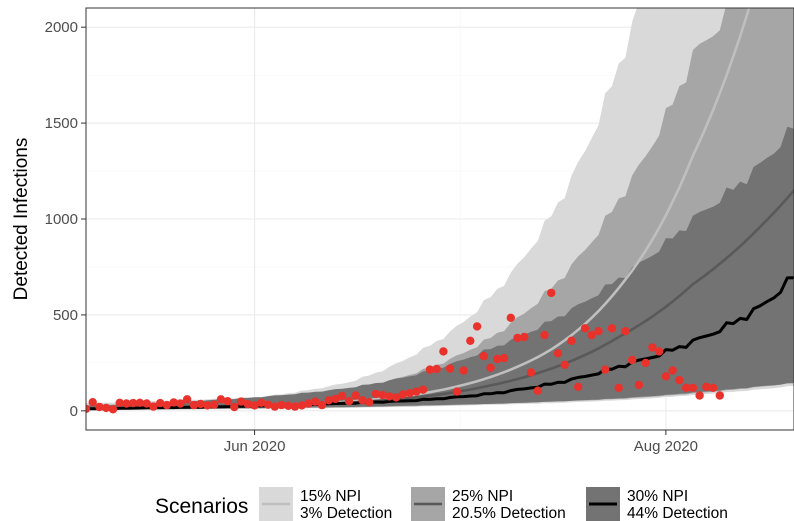  Describe the element at coordinates (509, 513) in the screenshot. I see `legend-label-line2: 20.5% Detection` at that location.